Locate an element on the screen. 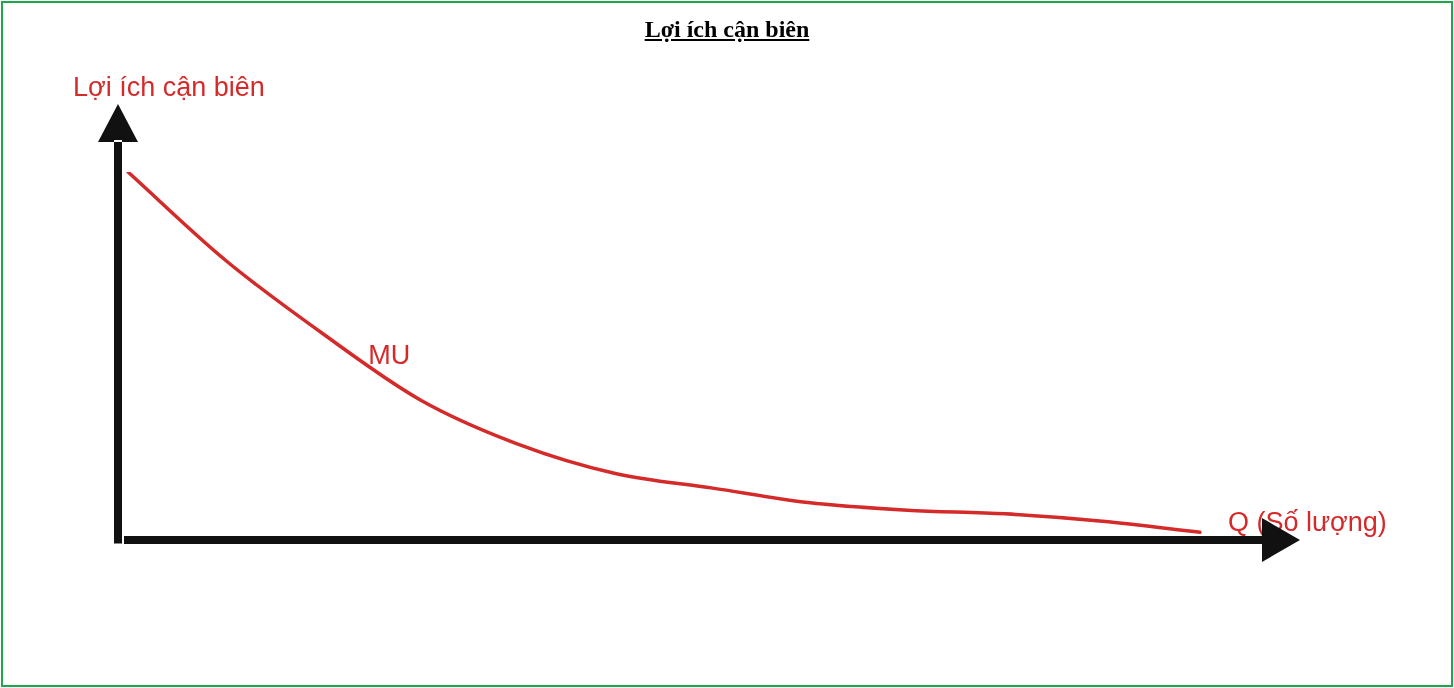 Image resolution: width=1454 pixels, height=688 pixels. y-axis-title: Lợi ích cận biên is located at coordinates (169, 87).